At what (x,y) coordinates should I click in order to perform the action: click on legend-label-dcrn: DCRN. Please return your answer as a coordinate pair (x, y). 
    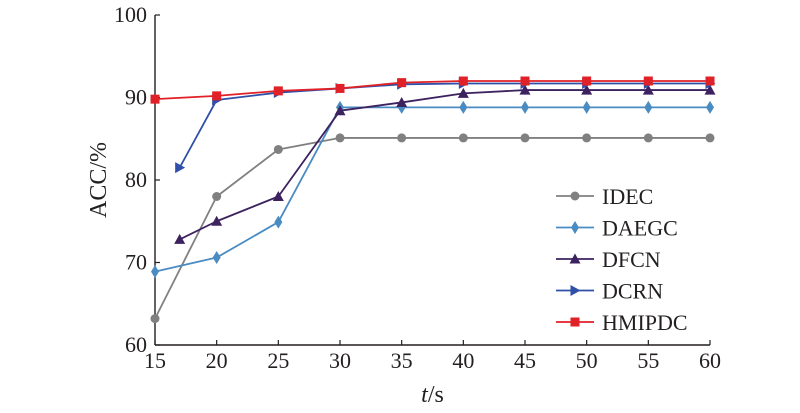
    Looking at the image, I should click on (632, 291).